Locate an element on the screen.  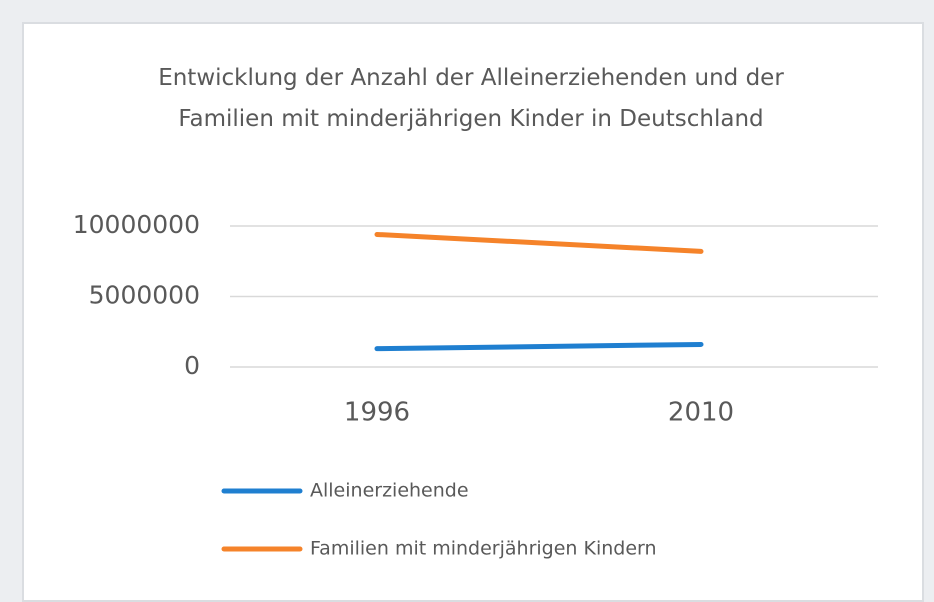
legend-label: Familien mit minderjährigen Kindern is located at coordinates (483, 549).